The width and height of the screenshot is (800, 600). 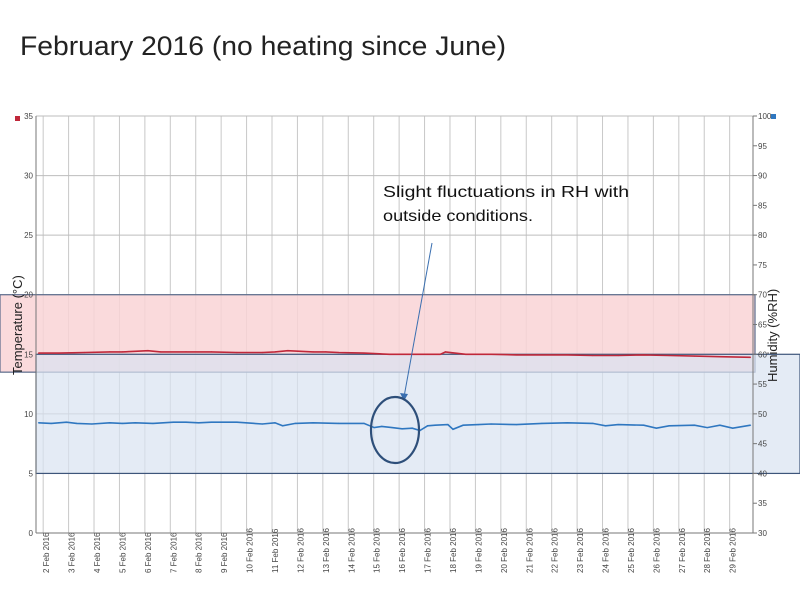 I want to click on x-tick-label: 5 Feb 2016, so click(x=122, y=552).